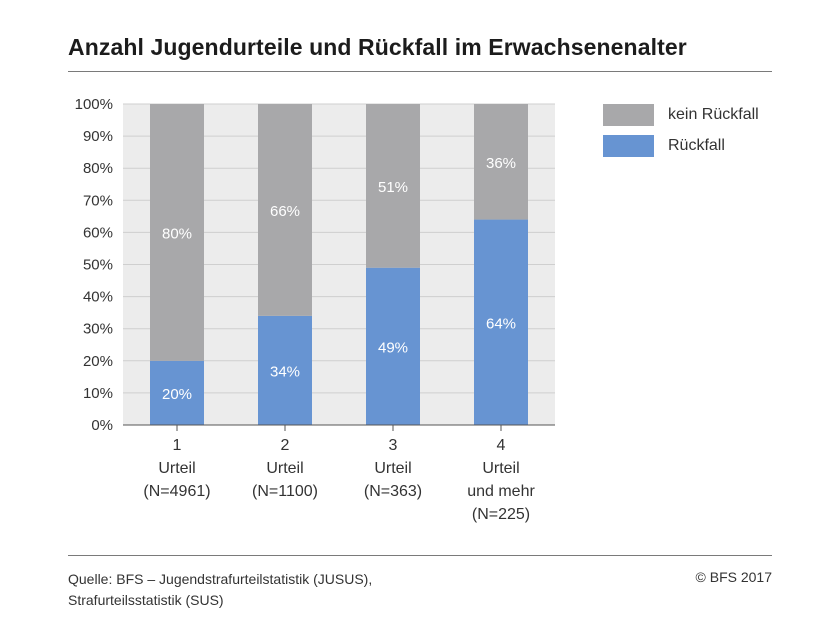 The image size is (835, 640). What do you see at coordinates (98, 232) in the screenshot?
I see `y-tick-label: 60%` at bounding box center [98, 232].